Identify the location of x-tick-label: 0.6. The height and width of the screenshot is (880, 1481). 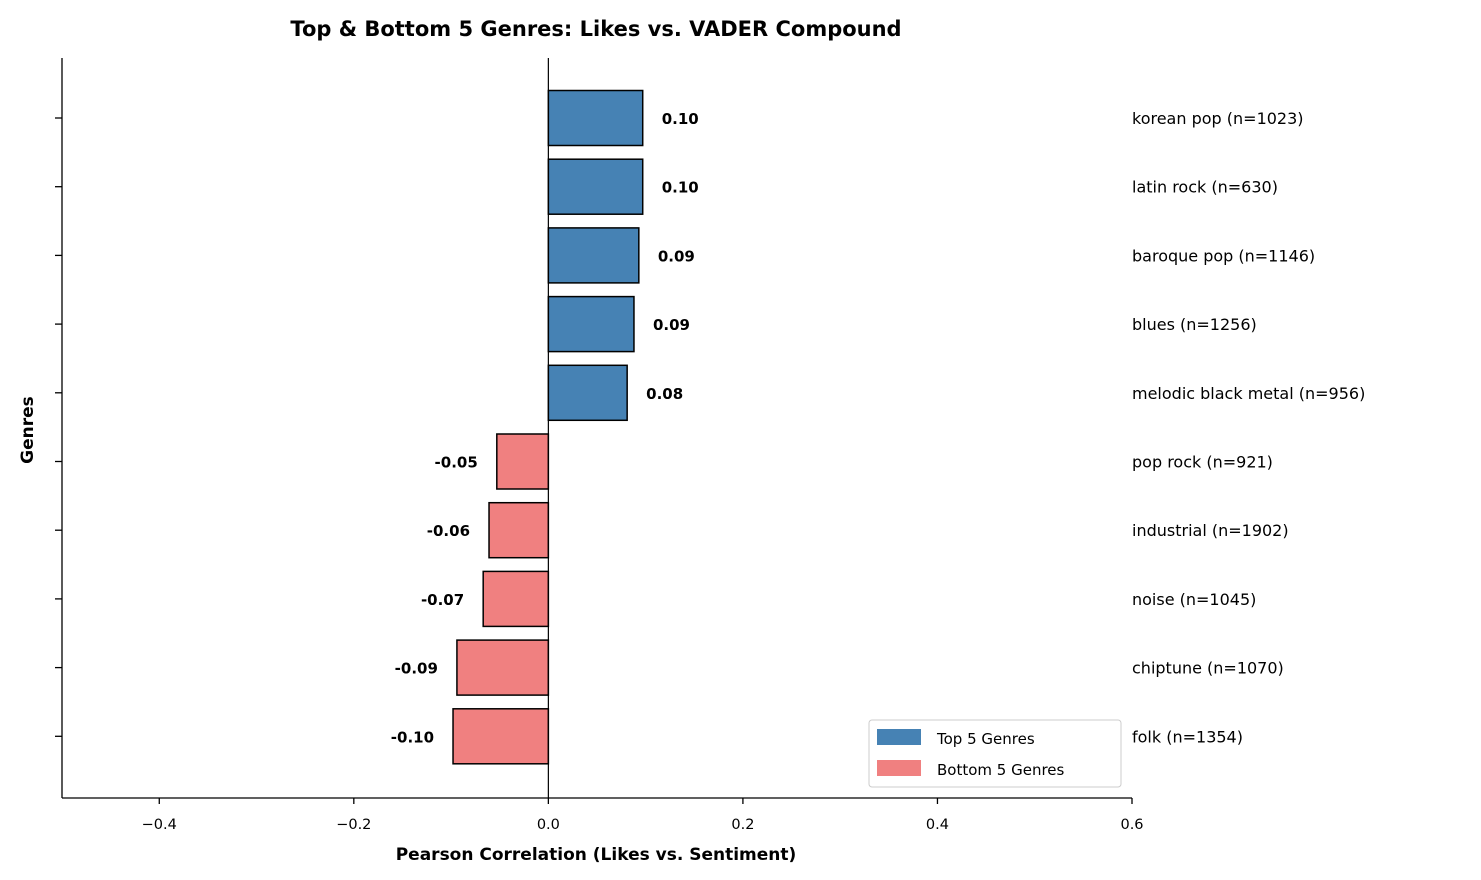
(1131, 825).